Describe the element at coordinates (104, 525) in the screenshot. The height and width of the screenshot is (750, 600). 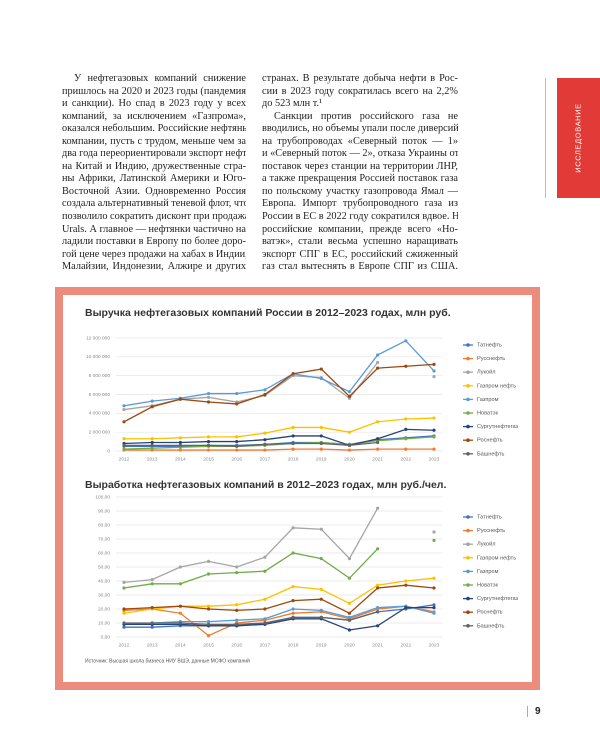
I see `y-tick-label: 80,00` at that location.